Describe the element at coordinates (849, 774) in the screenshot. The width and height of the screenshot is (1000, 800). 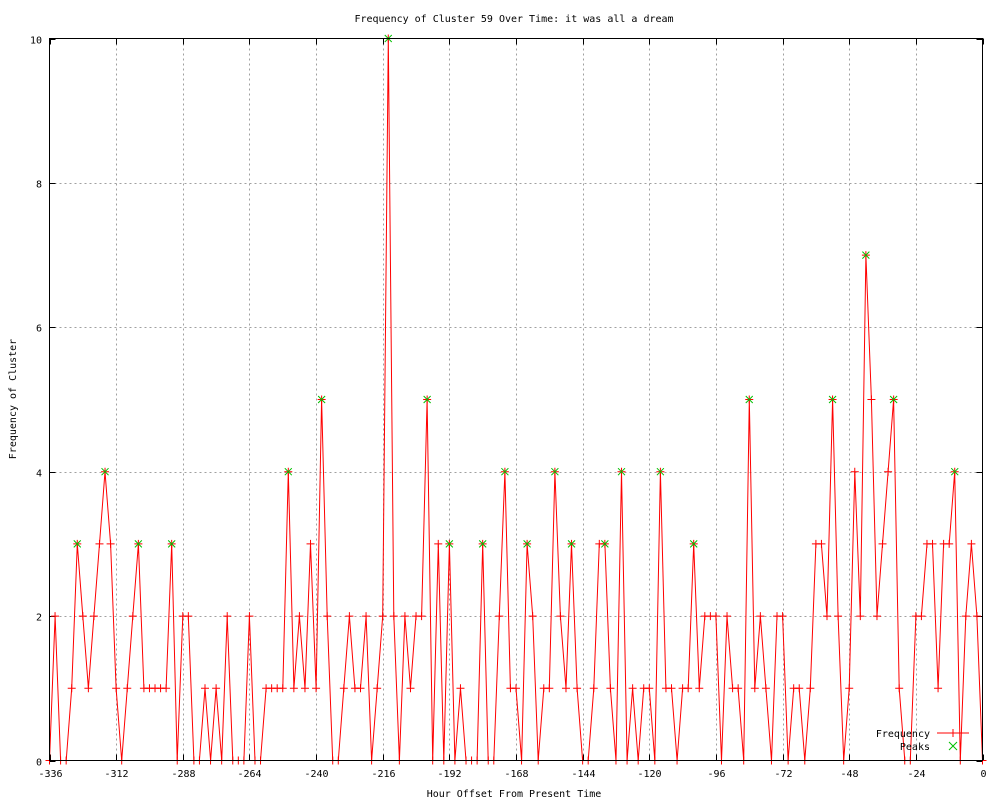
I see `x-tick-label: -48` at that location.